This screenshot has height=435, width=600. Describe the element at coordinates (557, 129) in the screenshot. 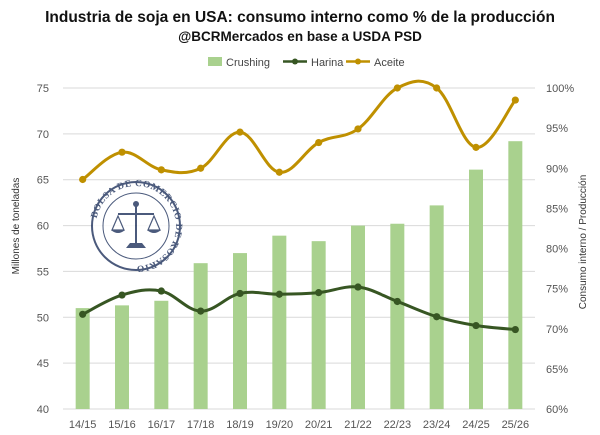

I see `y2-tick-label: 95%` at that location.